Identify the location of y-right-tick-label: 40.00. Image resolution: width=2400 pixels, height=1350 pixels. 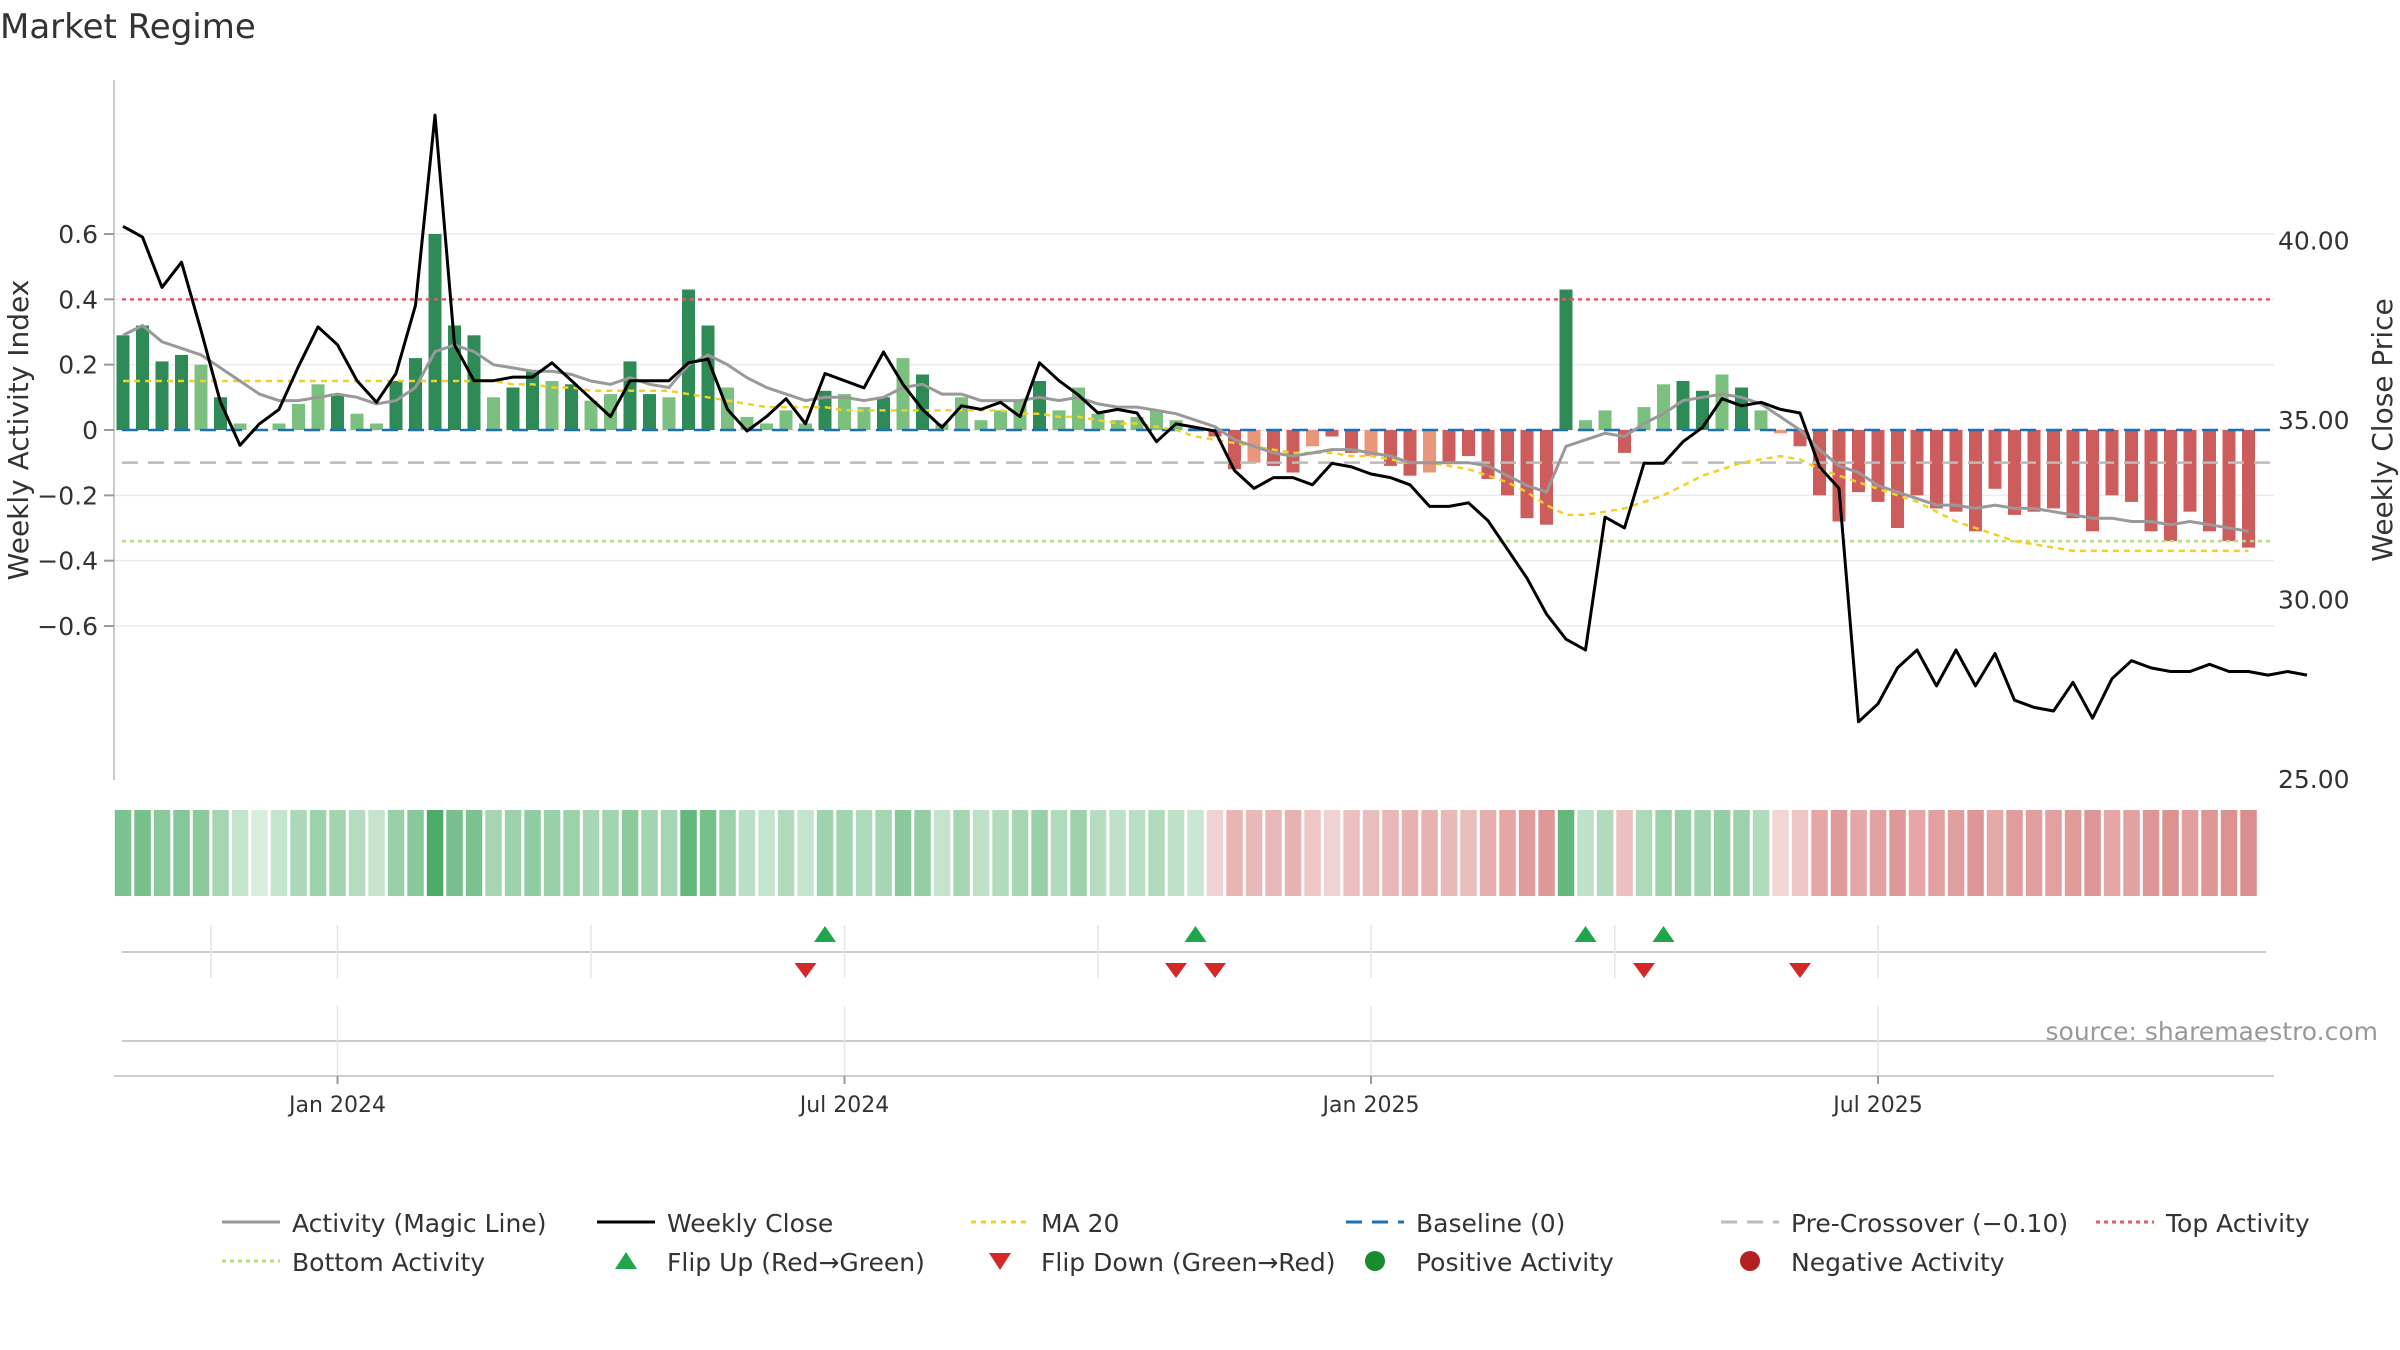
(2314, 241).